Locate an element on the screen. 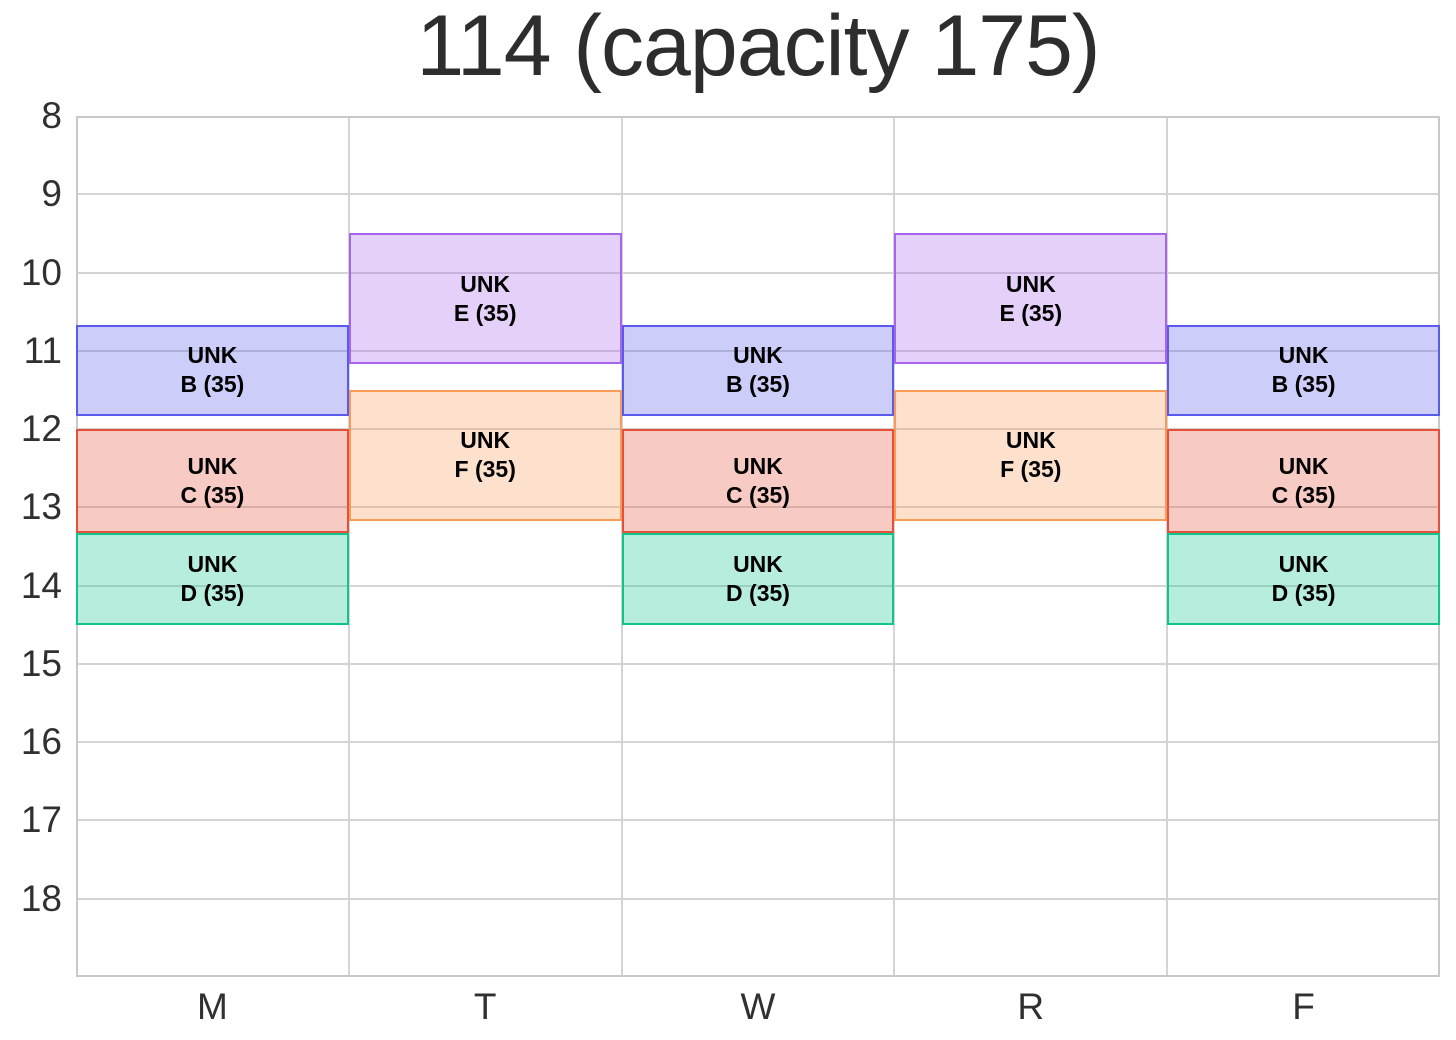  session-block-D-M: UNK D (35) is located at coordinates (212, 579).